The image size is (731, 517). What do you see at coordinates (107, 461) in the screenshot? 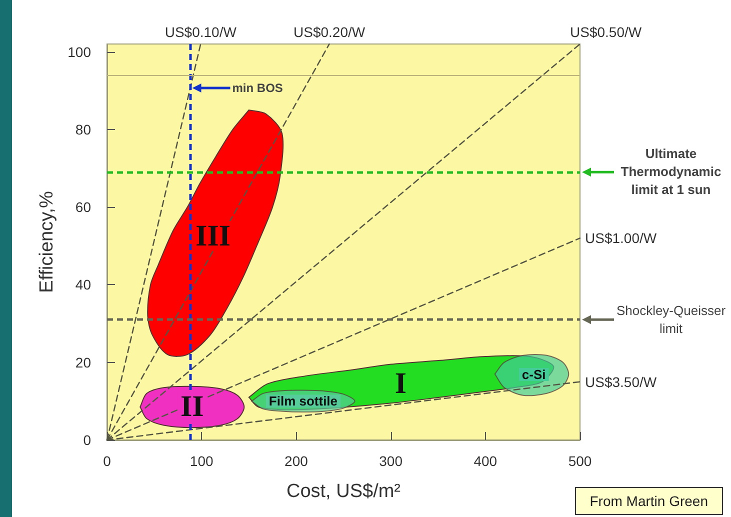
I see `x-tick-label: 0` at bounding box center [107, 461].